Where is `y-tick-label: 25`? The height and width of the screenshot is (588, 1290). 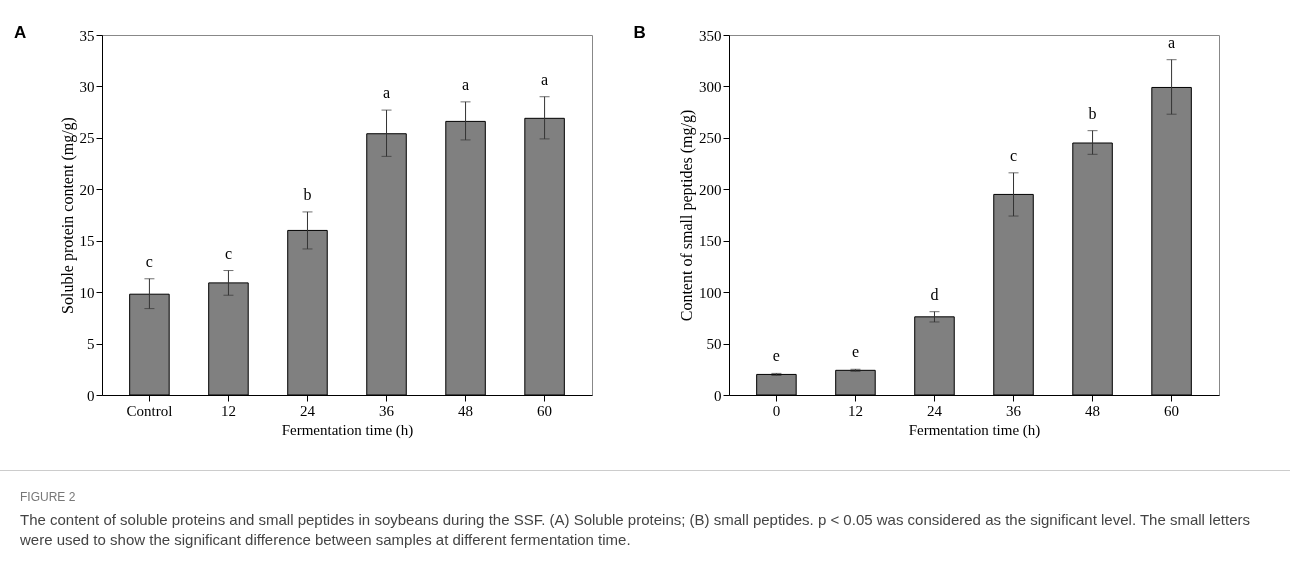
y-tick-label: 25 is located at coordinates (87, 138).